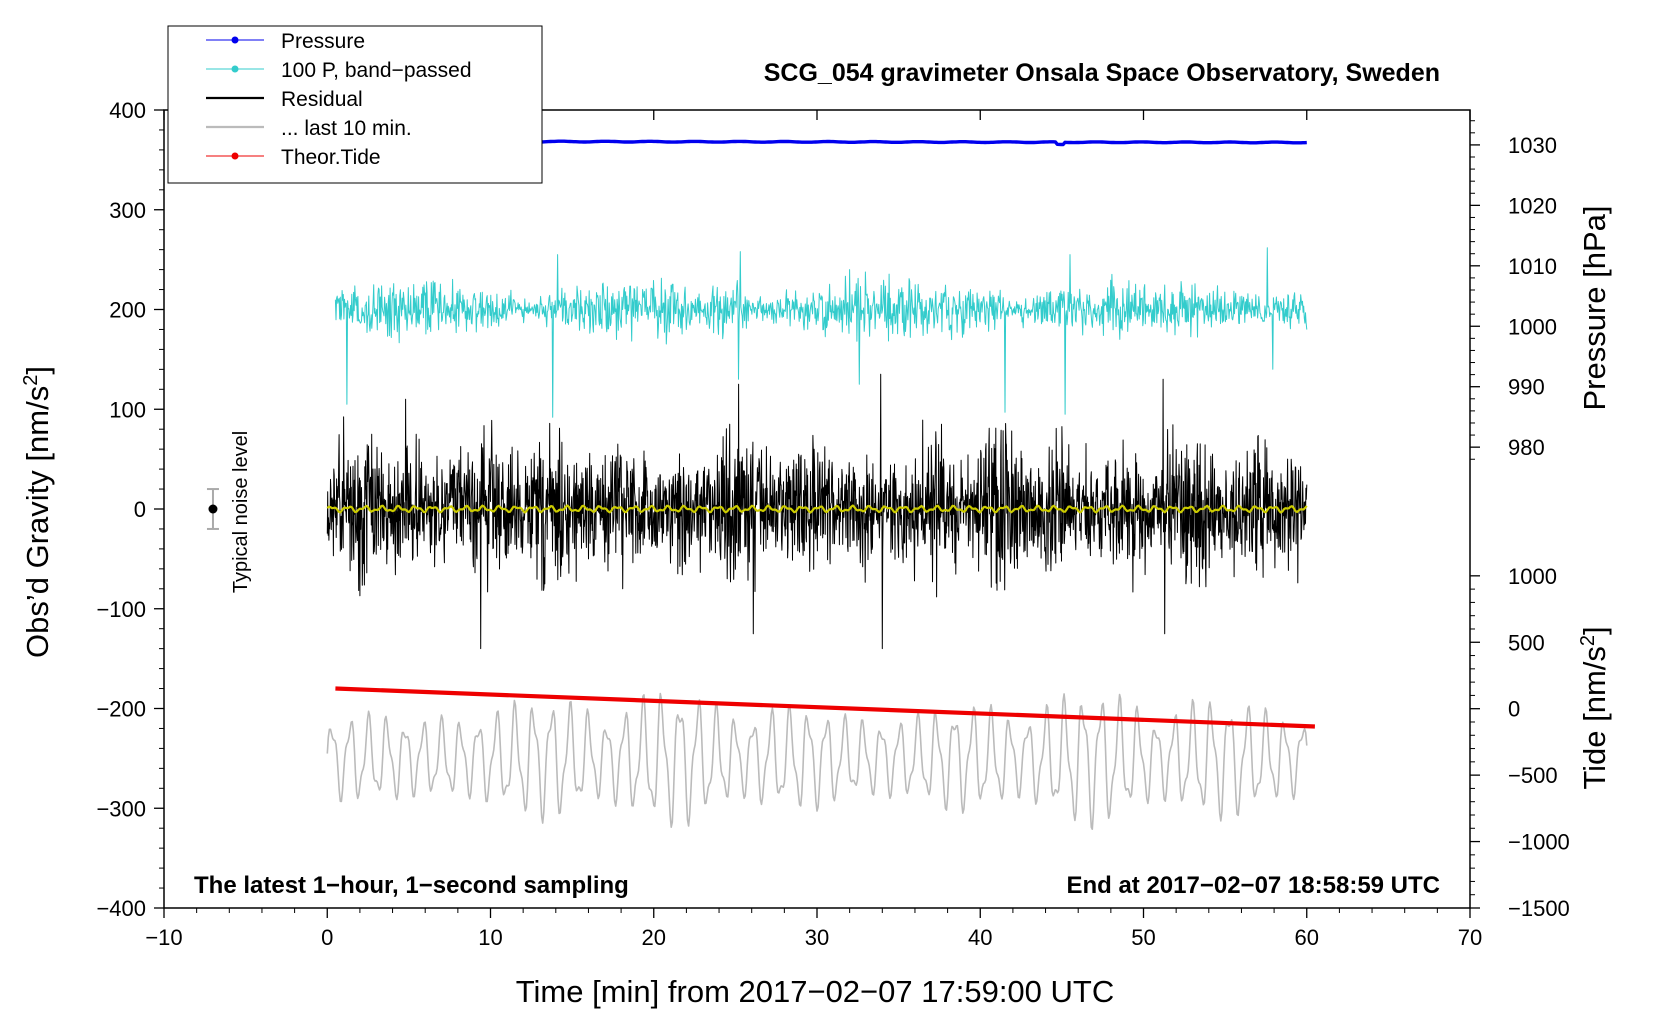 The width and height of the screenshot is (1660, 1020). What do you see at coordinates (411, 885) in the screenshot?
I see `sampling-note: The latest 1−hour, 1−second sampling` at bounding box center [411, 885].